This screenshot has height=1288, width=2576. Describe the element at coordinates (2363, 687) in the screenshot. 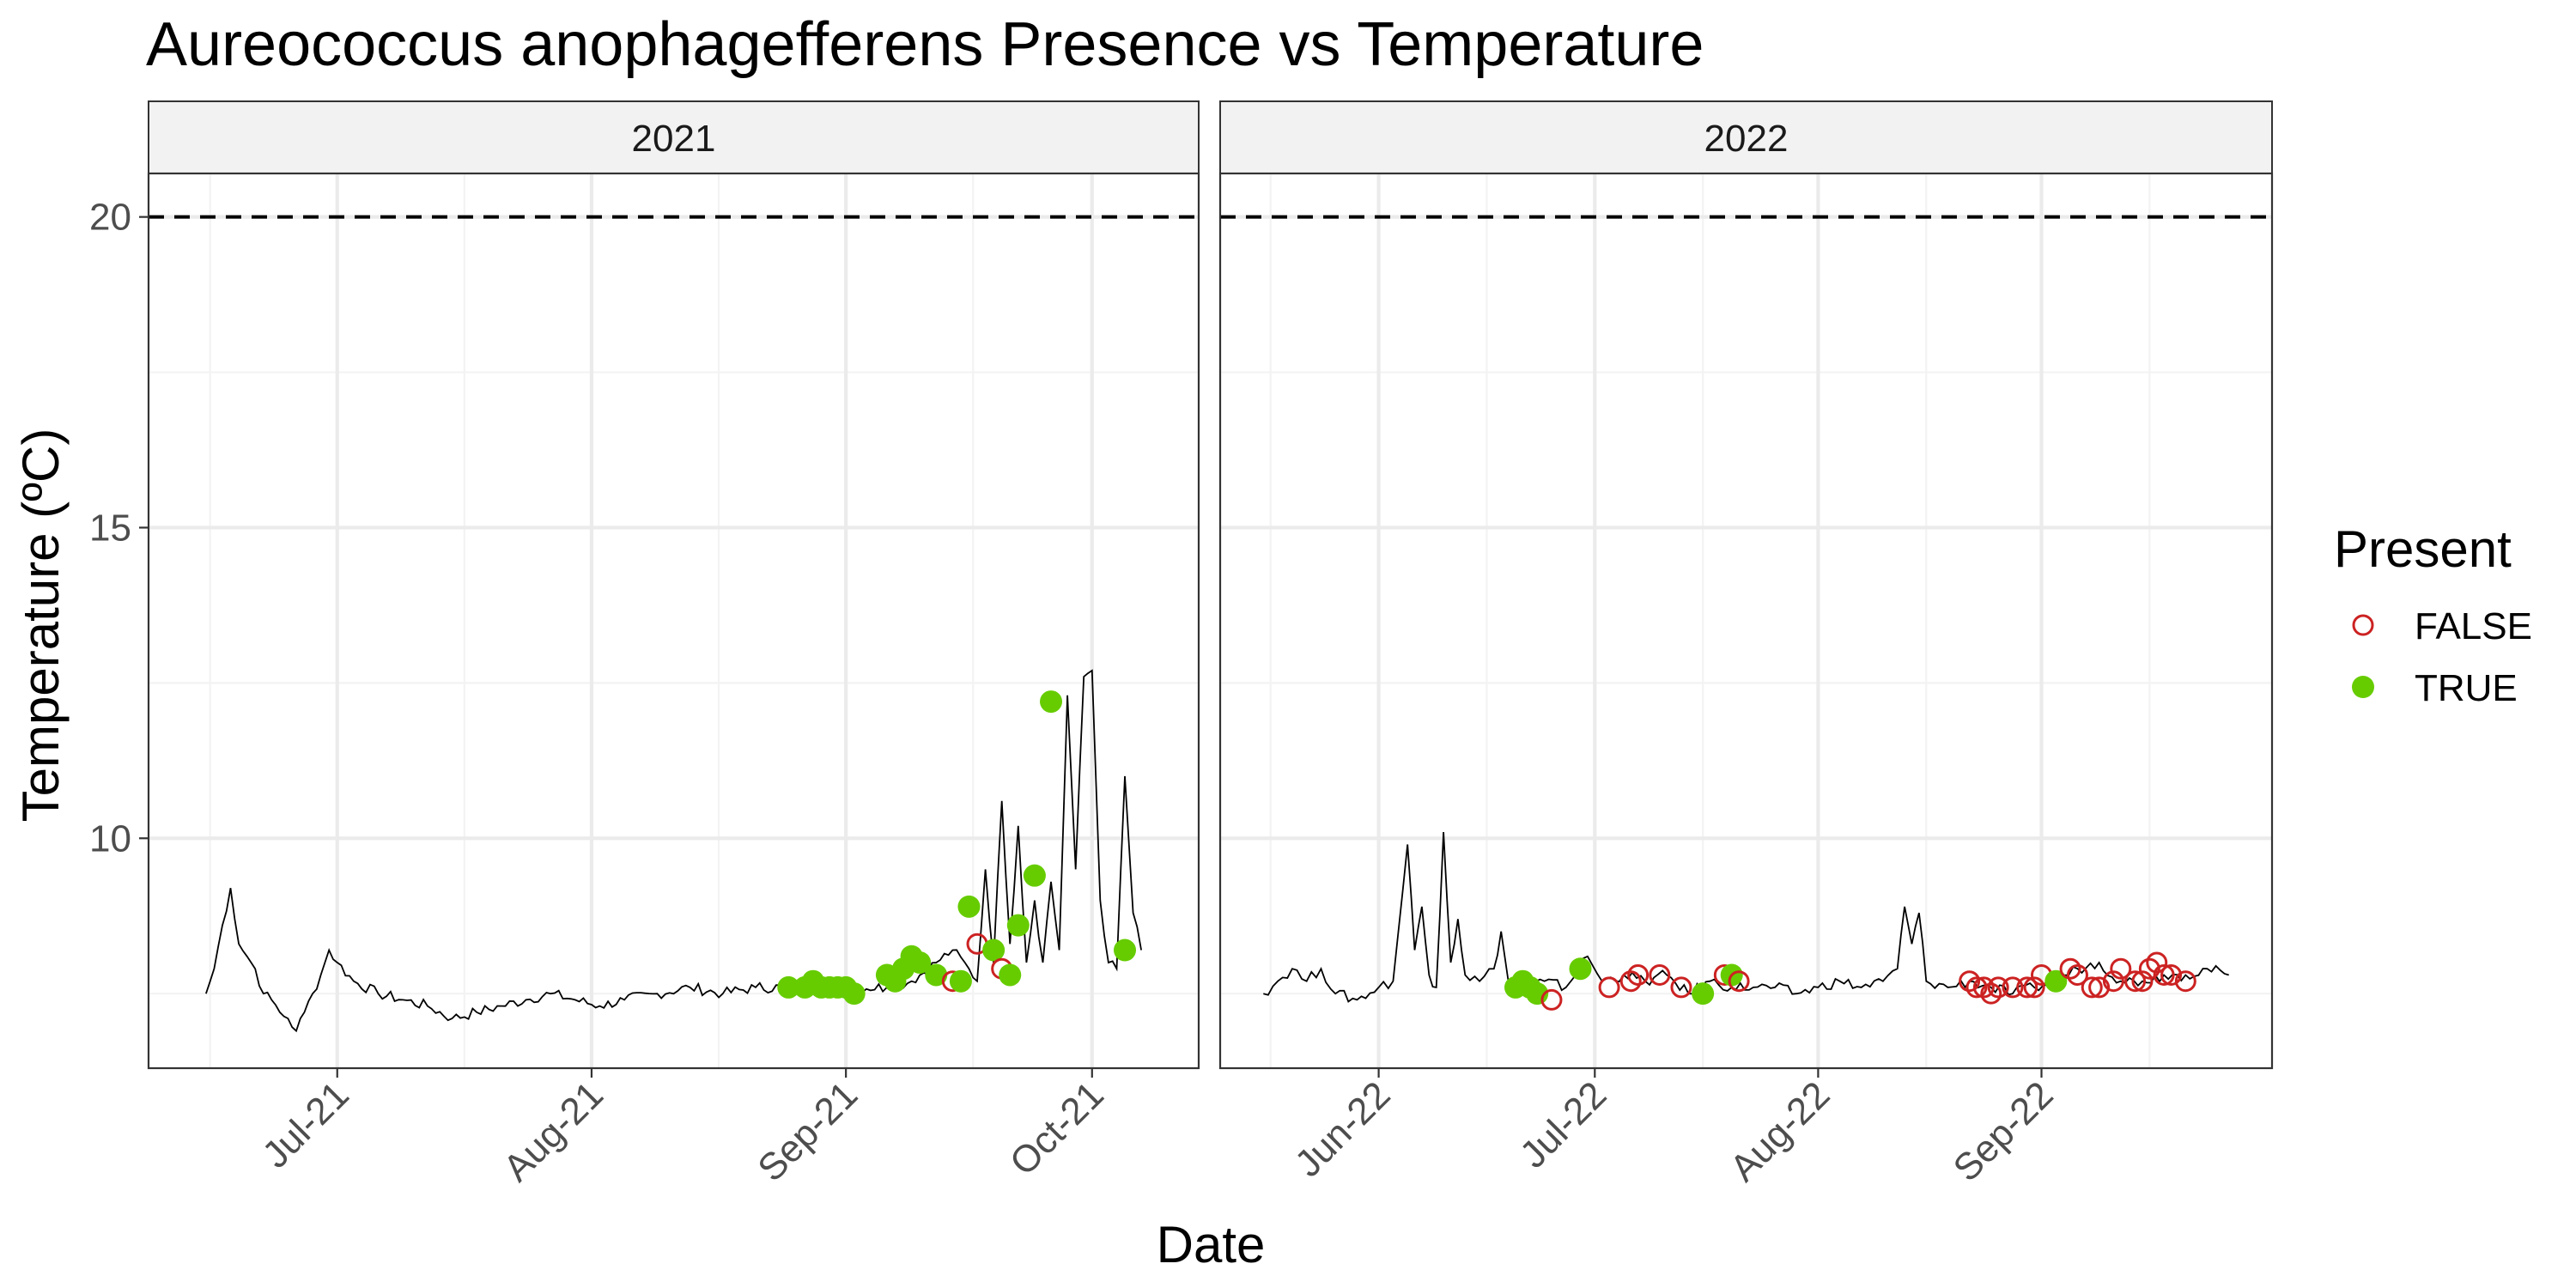

I see `legend-key-true` at that location.